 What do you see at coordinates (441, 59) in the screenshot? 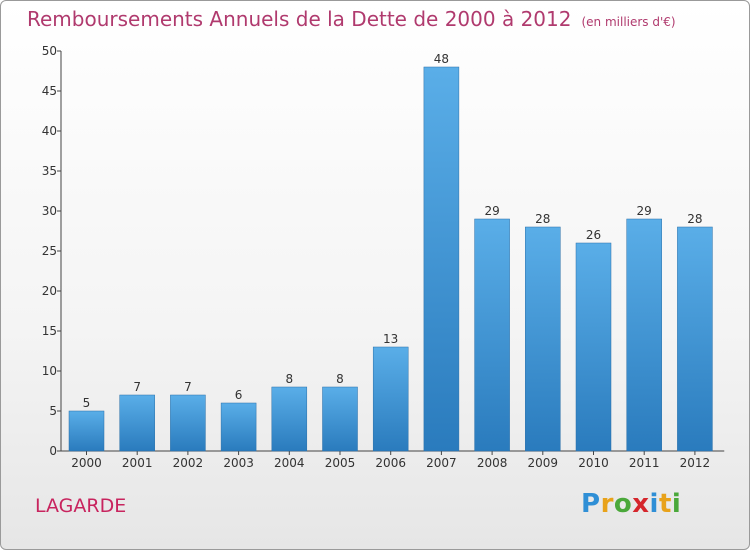
I see `bar-value-label: 48` at bounding box center [441, 59].